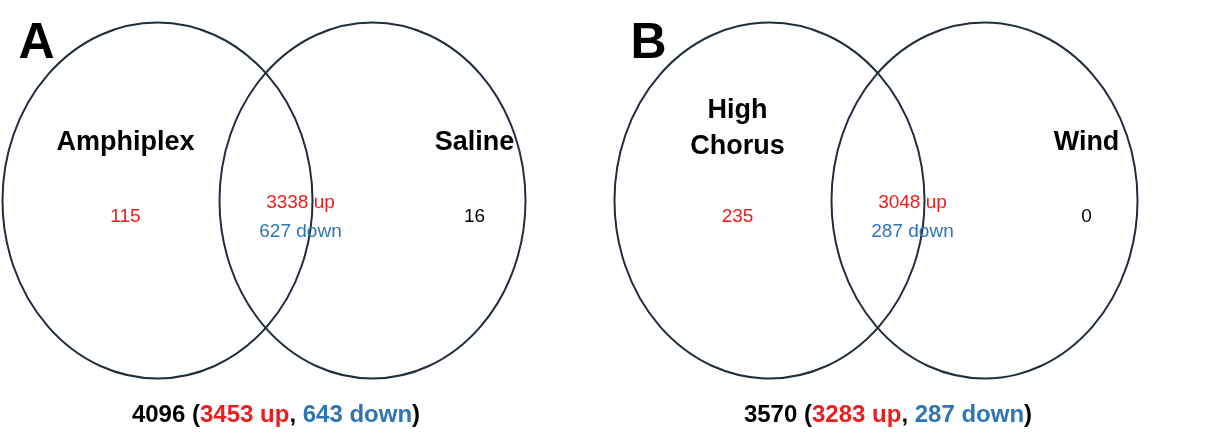 This screenshot has width=1230, height=436. What do you see at coordinates (912, 201) in the screenshot?
I see `text: 3048 up` at bounding box center [912, 201].